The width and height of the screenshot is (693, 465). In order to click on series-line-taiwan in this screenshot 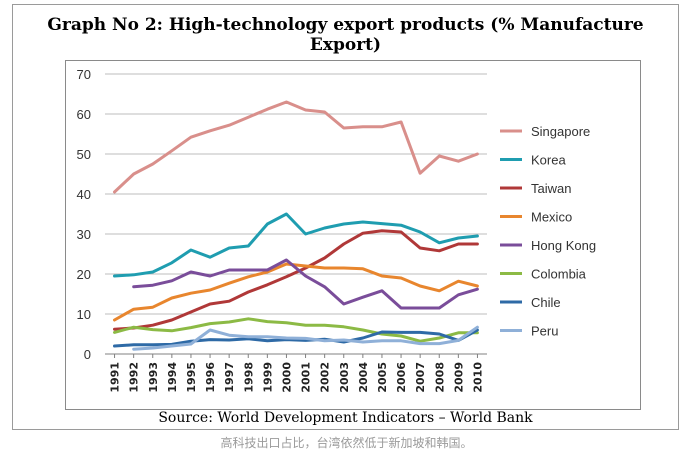, I will do `click(296, 280)`.